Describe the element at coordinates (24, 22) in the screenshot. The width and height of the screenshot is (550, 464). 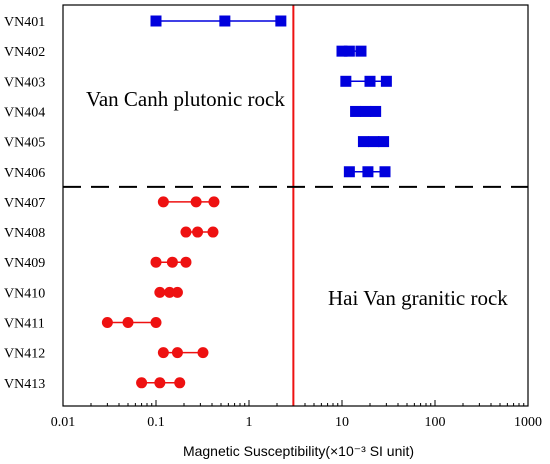
I see `category-label: VN401` at that location.